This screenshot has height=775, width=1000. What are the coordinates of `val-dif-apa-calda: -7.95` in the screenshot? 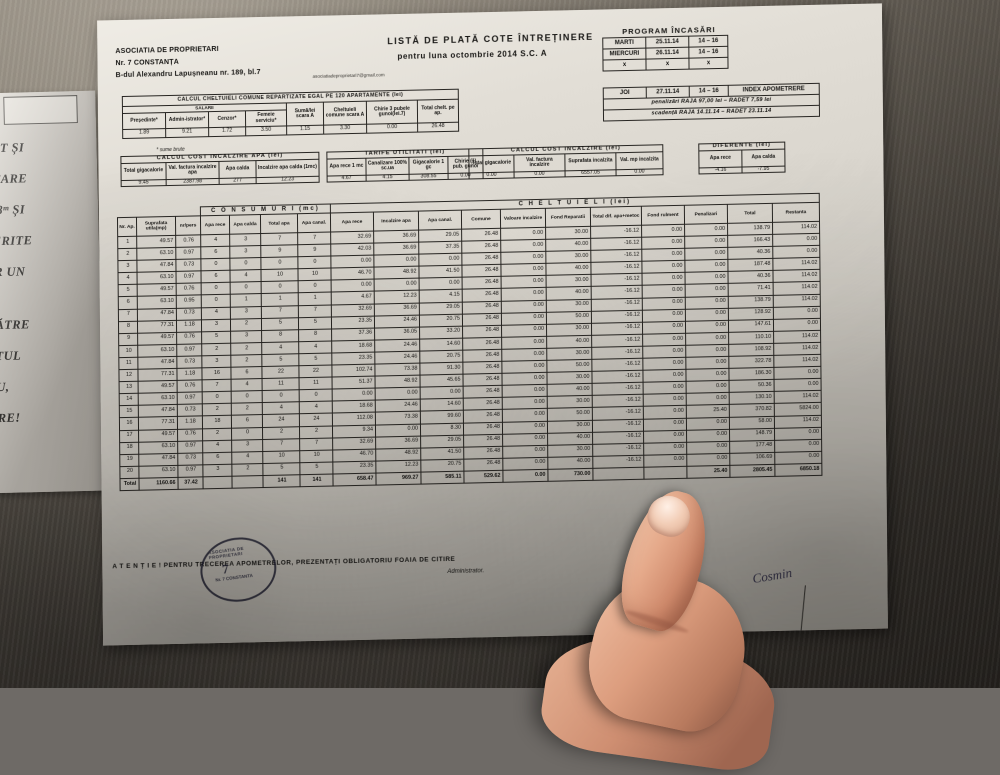 It's located at (763, 170).